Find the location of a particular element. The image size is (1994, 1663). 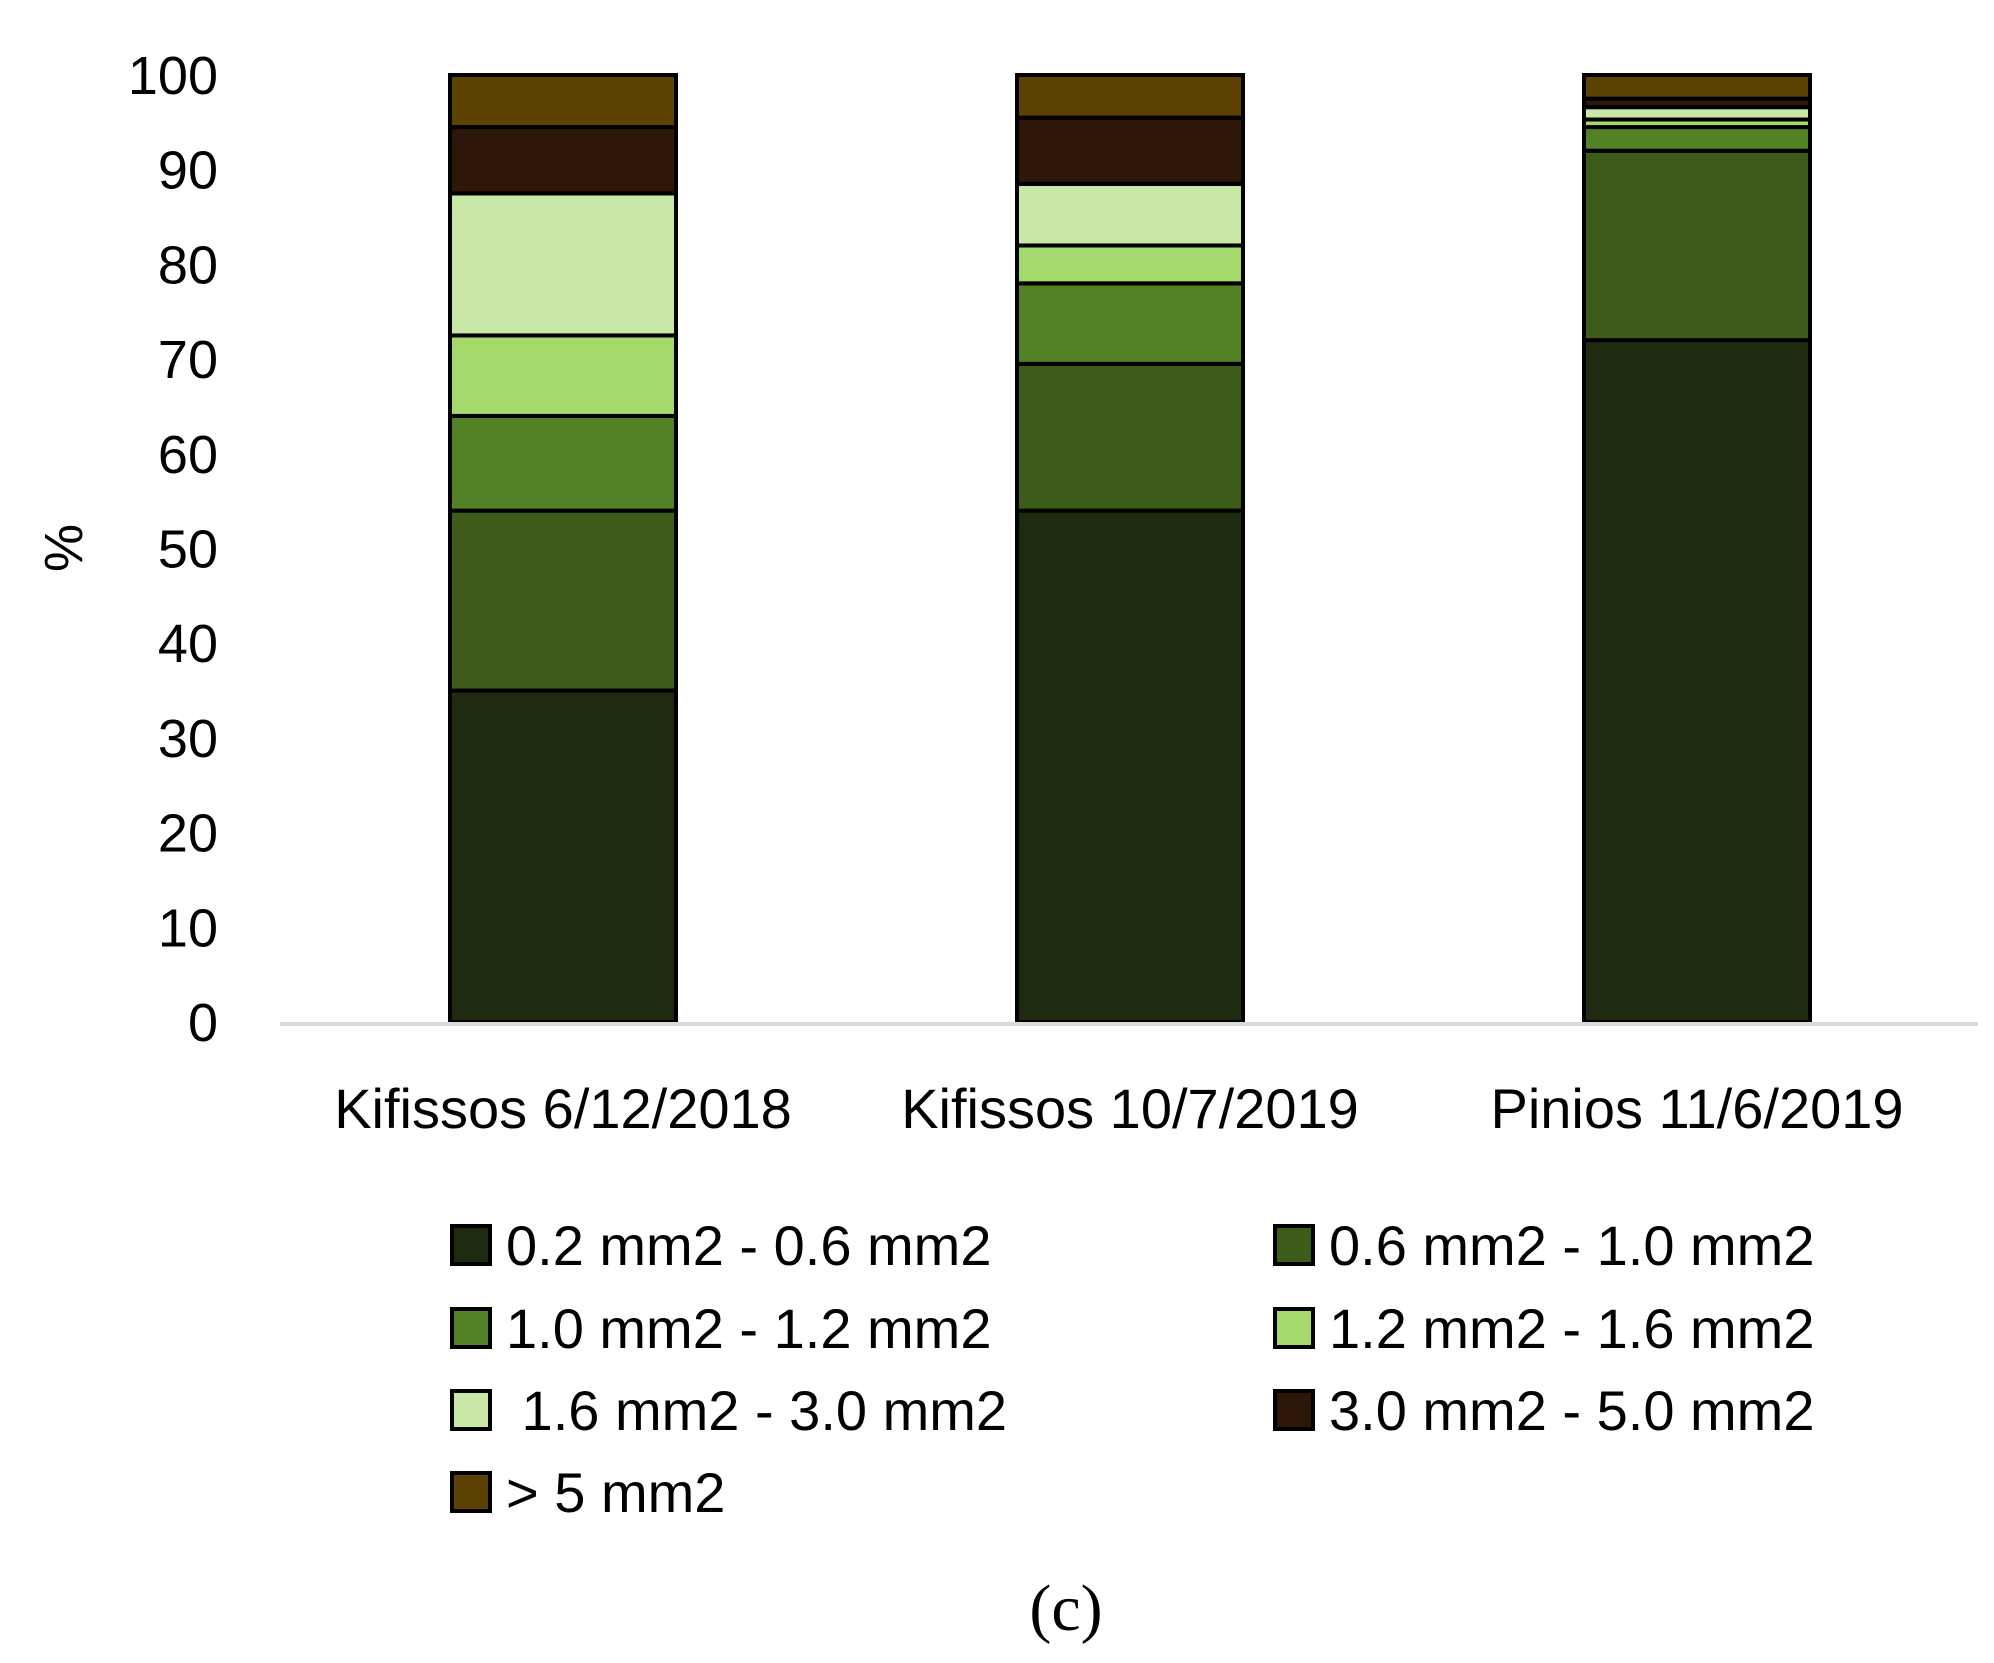

y-tick-label: 30 is located at coordinates (188, 739).